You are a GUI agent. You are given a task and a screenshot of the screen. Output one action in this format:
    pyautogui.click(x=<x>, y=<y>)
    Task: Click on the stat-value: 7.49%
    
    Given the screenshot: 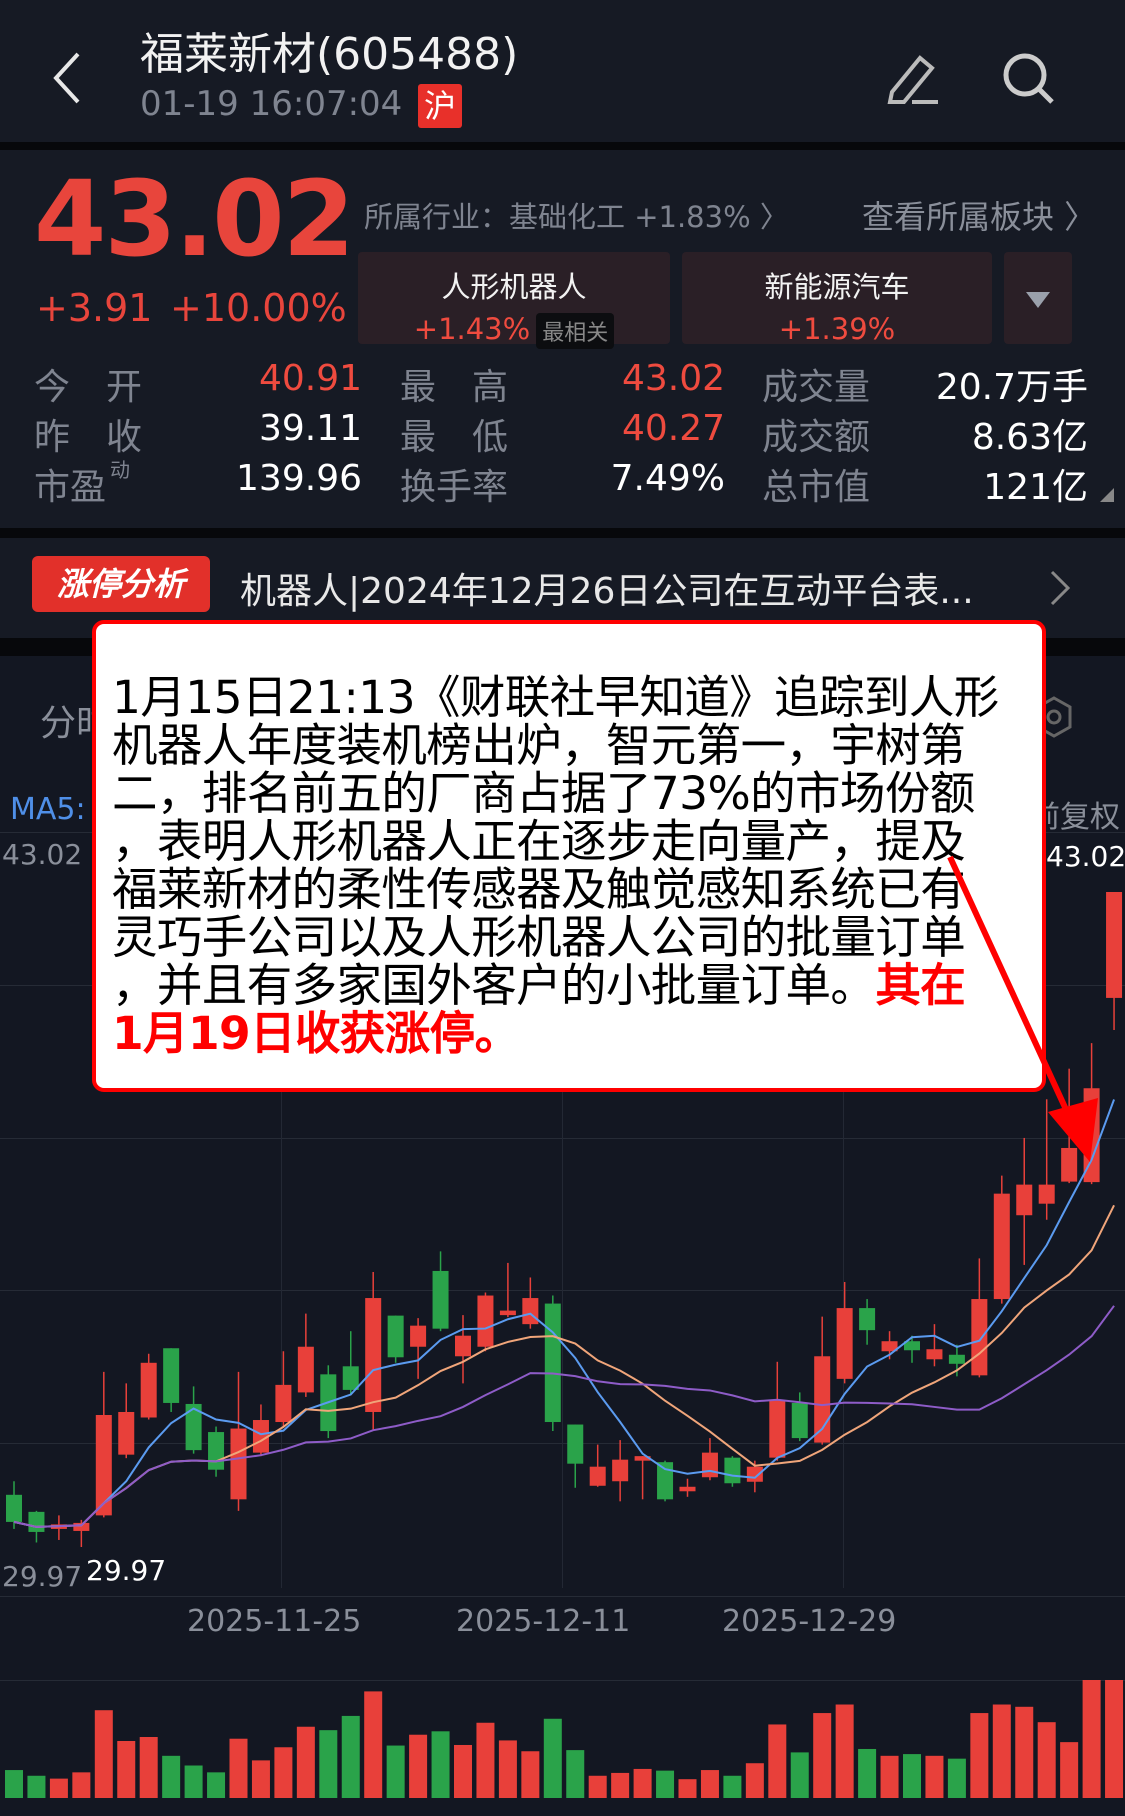 What is the action you would take?
    pyautogui.click(x=667, y=478)
    